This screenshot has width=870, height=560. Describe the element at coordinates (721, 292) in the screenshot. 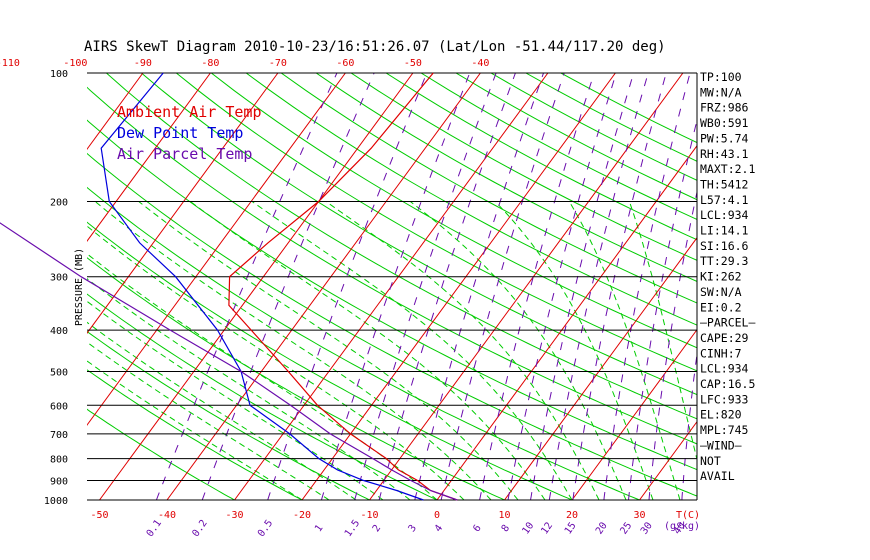

I see `index-value: SW:N/A` at that location.